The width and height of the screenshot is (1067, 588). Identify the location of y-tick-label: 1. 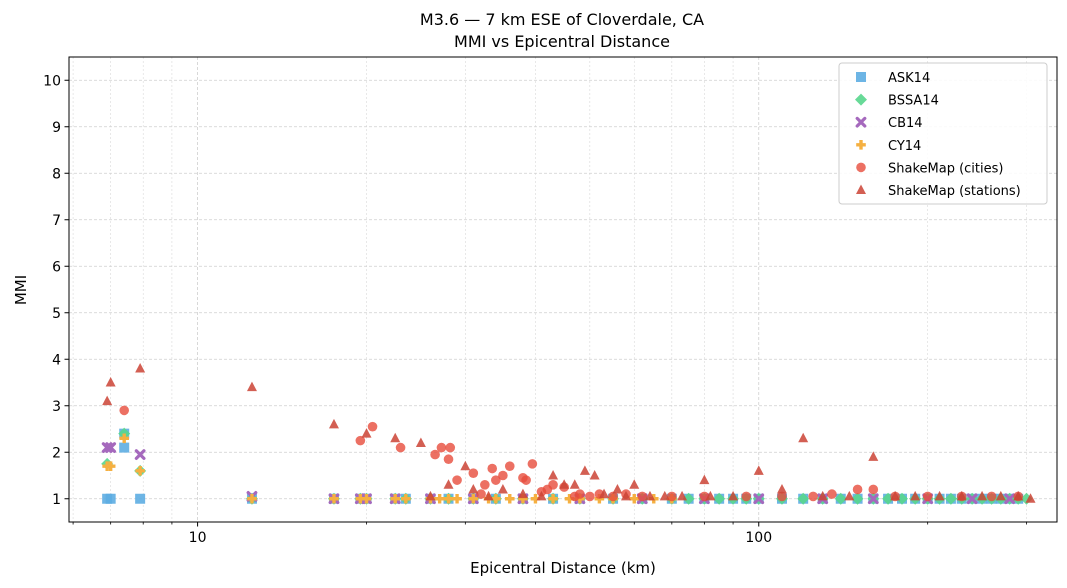
(56, 500).